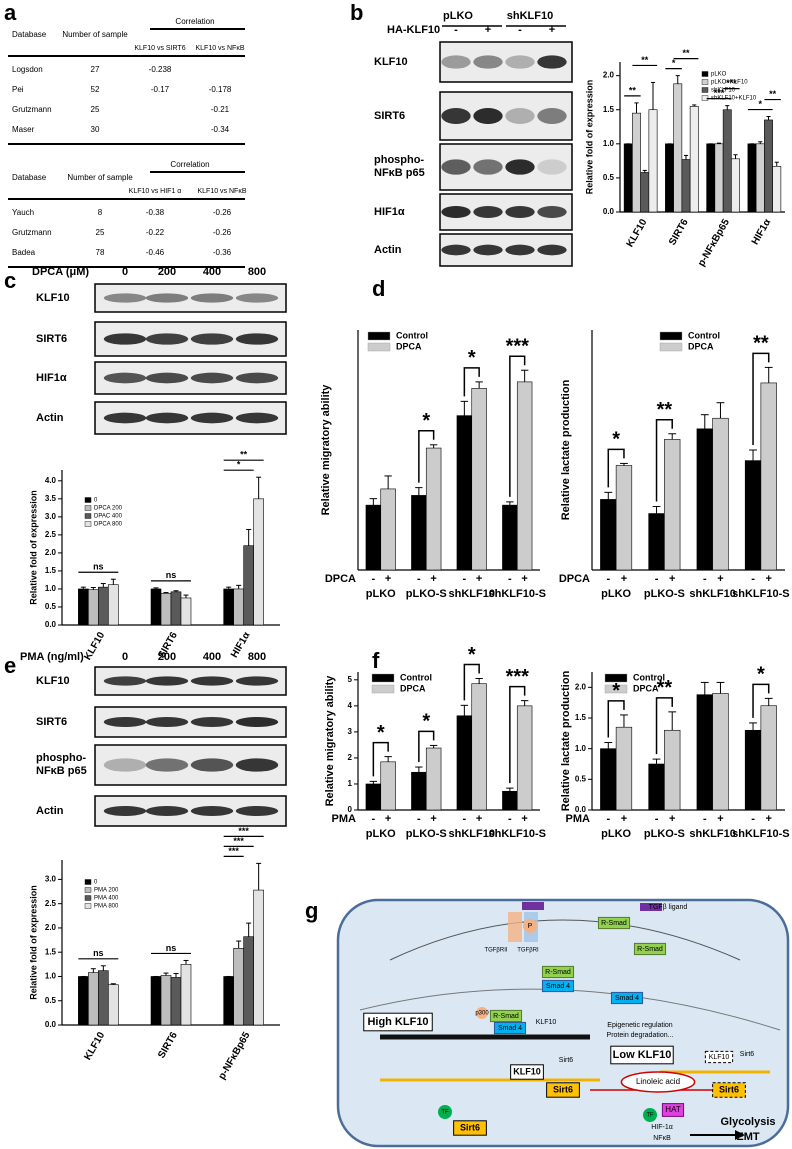 The width and height of the screenshot is (792, 1149). I want to click on blot-lane: +, so click(488, 30).